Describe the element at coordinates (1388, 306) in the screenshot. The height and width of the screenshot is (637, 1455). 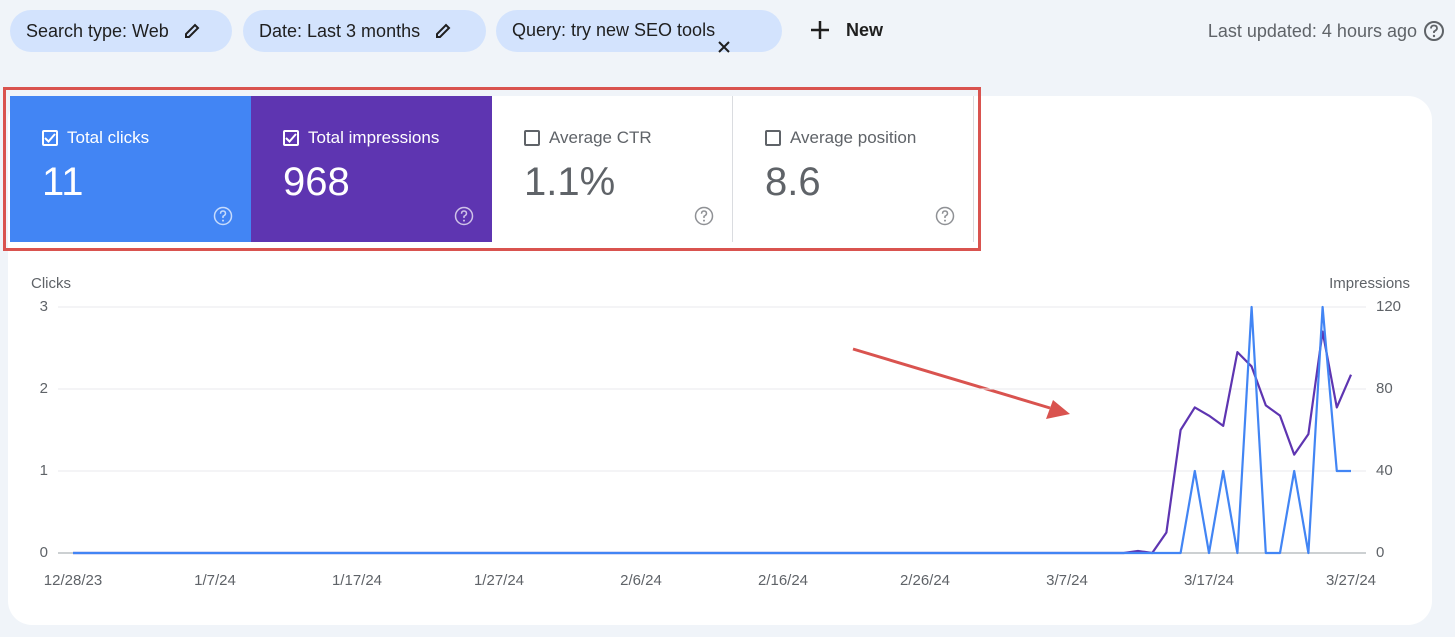
I see `y2-tick-label: 120` at that location.